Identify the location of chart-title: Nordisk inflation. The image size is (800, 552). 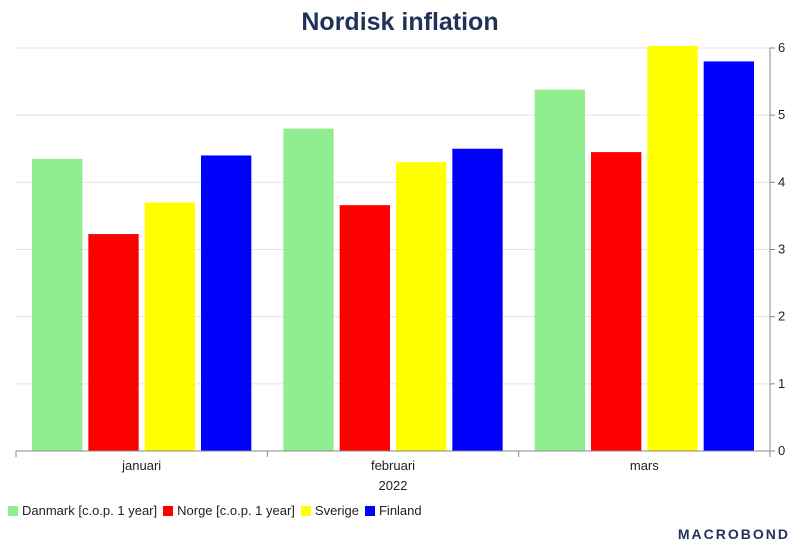
(400, 22).